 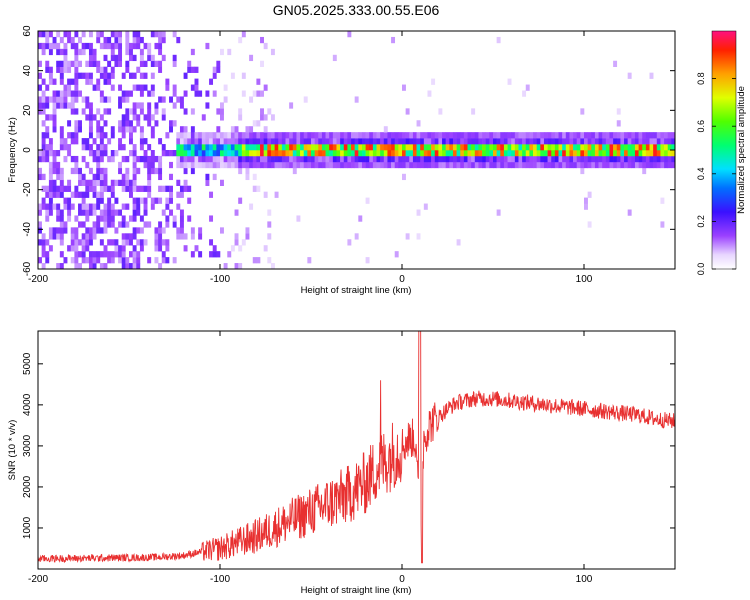 I want to click on snr-x-tick-label: -100, so click(x=220, y=579).